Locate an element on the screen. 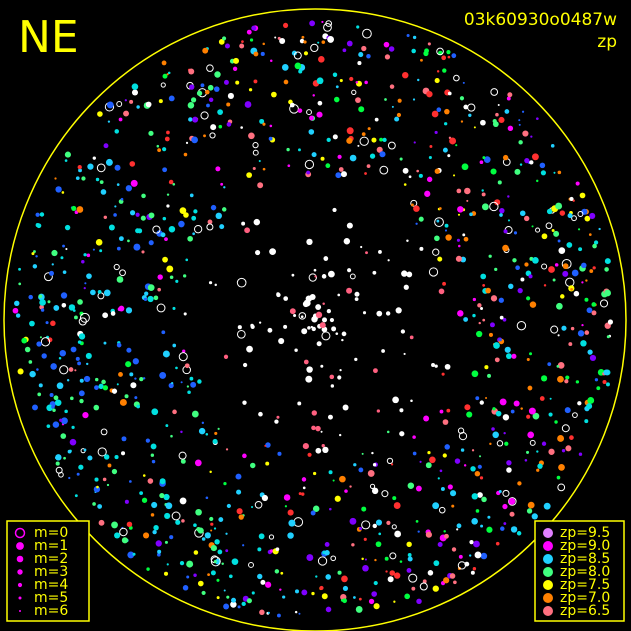 This screenshot has width=631, height=631. magnitude-marker is located at coordinates (20, 559).